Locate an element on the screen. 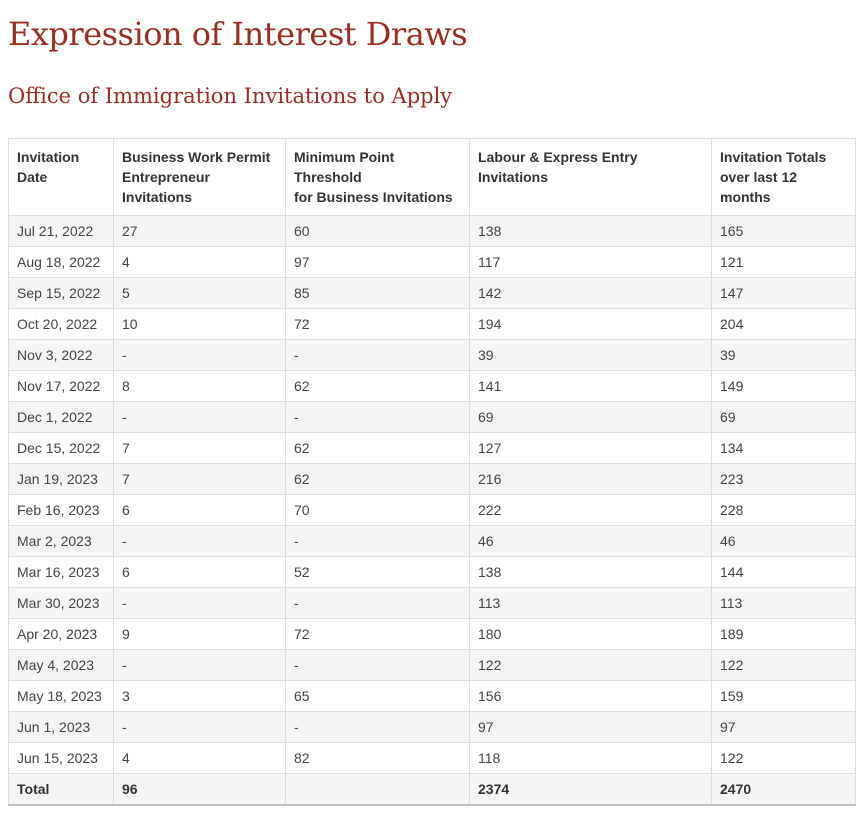  table-row: Jul 21, 2022 27 60 138 165 is located at coordinates (432, 230).